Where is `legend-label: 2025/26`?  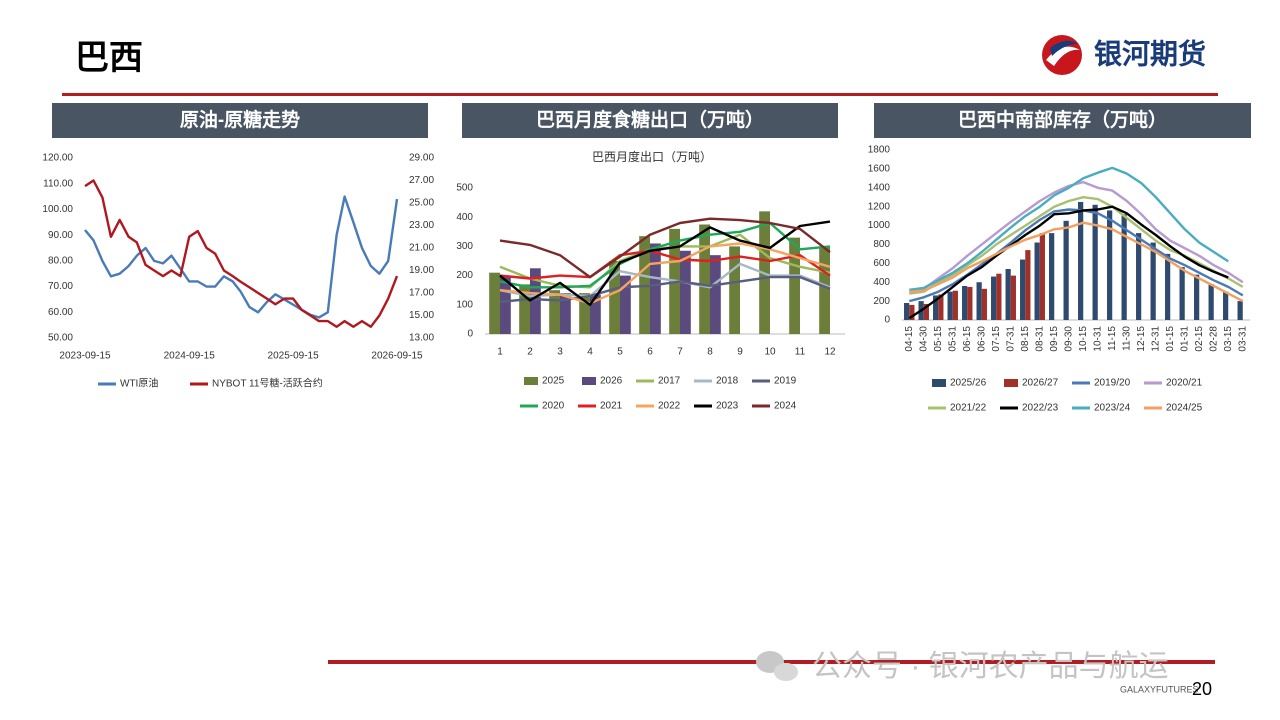 legend-label: 2025/26 is located at coordinates (968, 383).